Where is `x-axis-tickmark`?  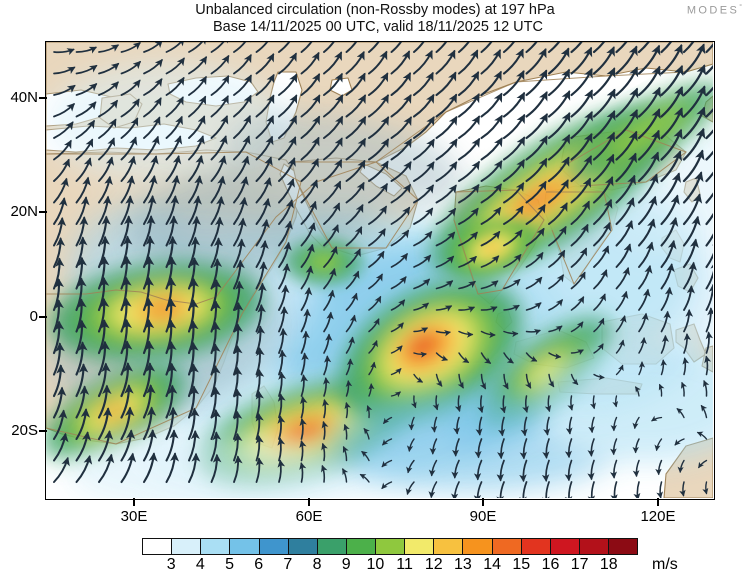
x-axis-tickmark is located at coordinates (658, 502).